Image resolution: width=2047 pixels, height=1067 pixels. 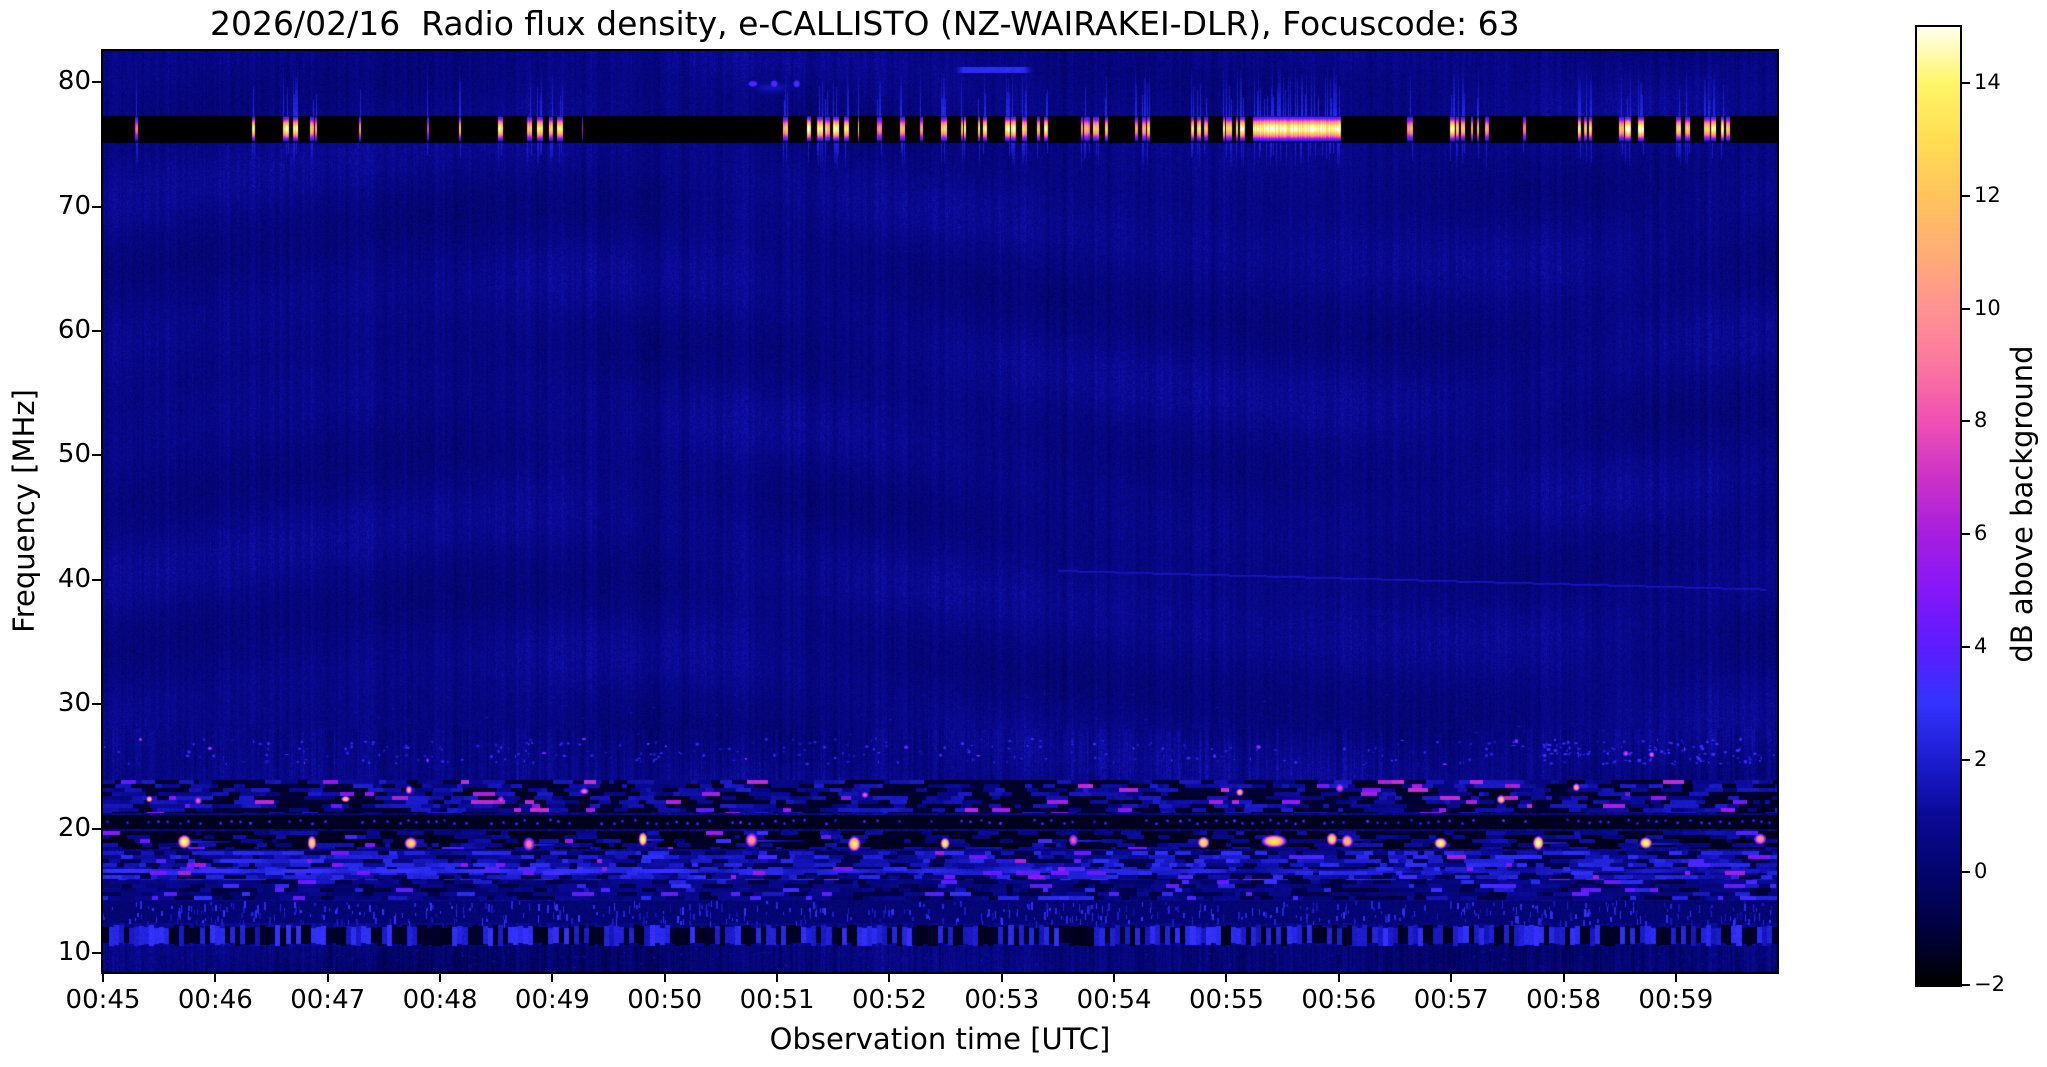 I want to click on colorbar-label: dB above background, so click(x=2022, y=504).